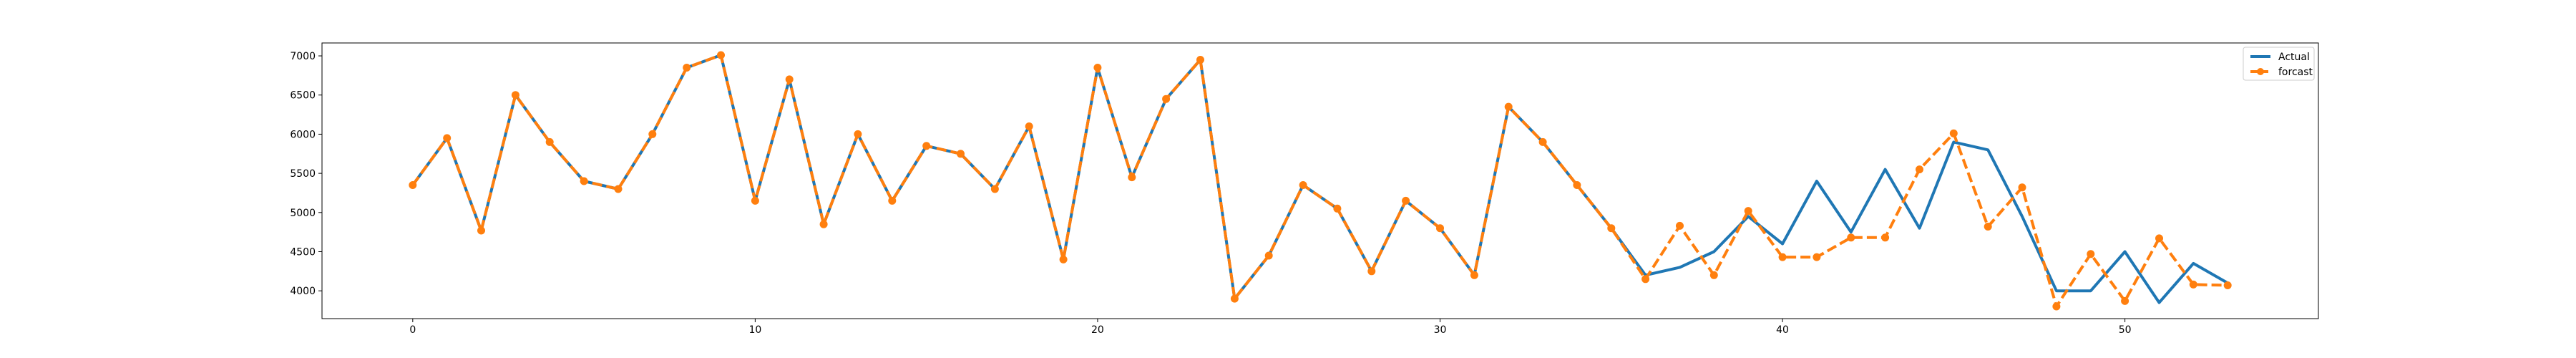  Describe the element at coordinates (2125, 330) in the screenshot. I see `x-tick-label: 50` at that location.